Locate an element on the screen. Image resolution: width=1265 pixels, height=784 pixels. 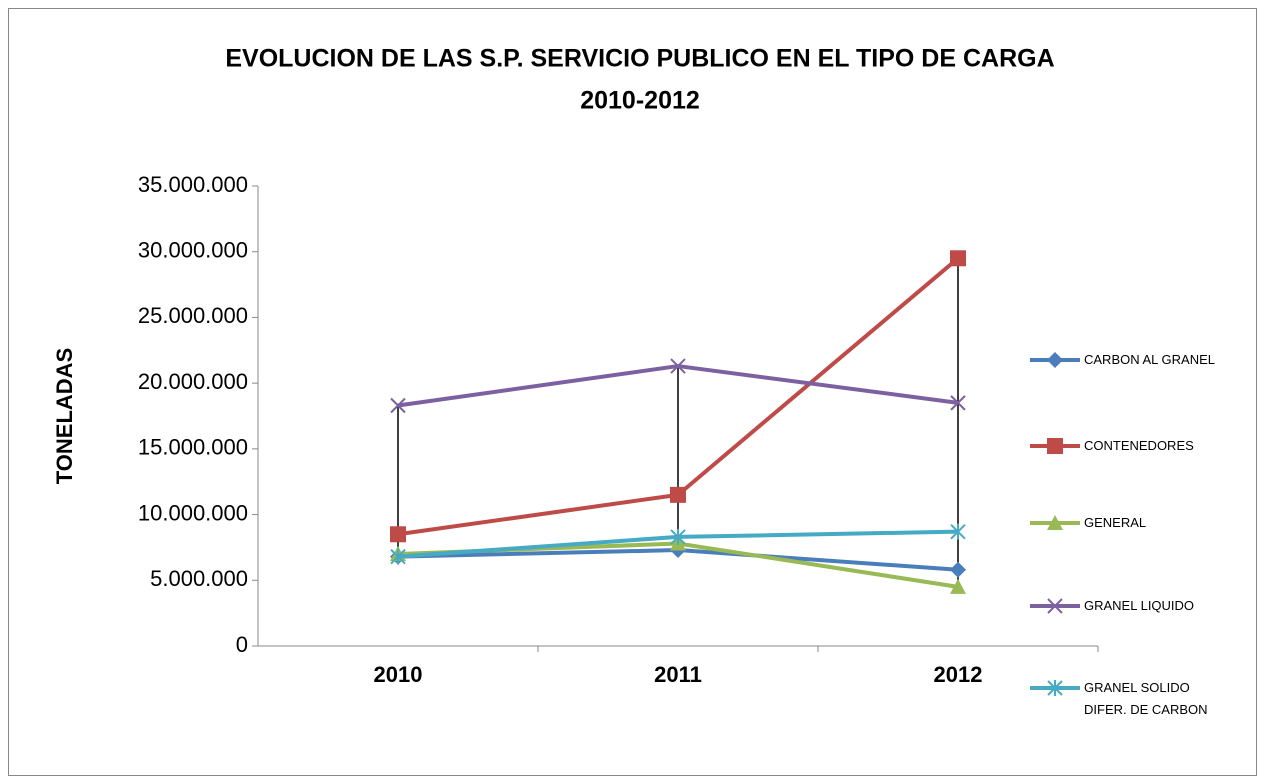
x-tick-label: 2010 is located at coordinates (398, 674).